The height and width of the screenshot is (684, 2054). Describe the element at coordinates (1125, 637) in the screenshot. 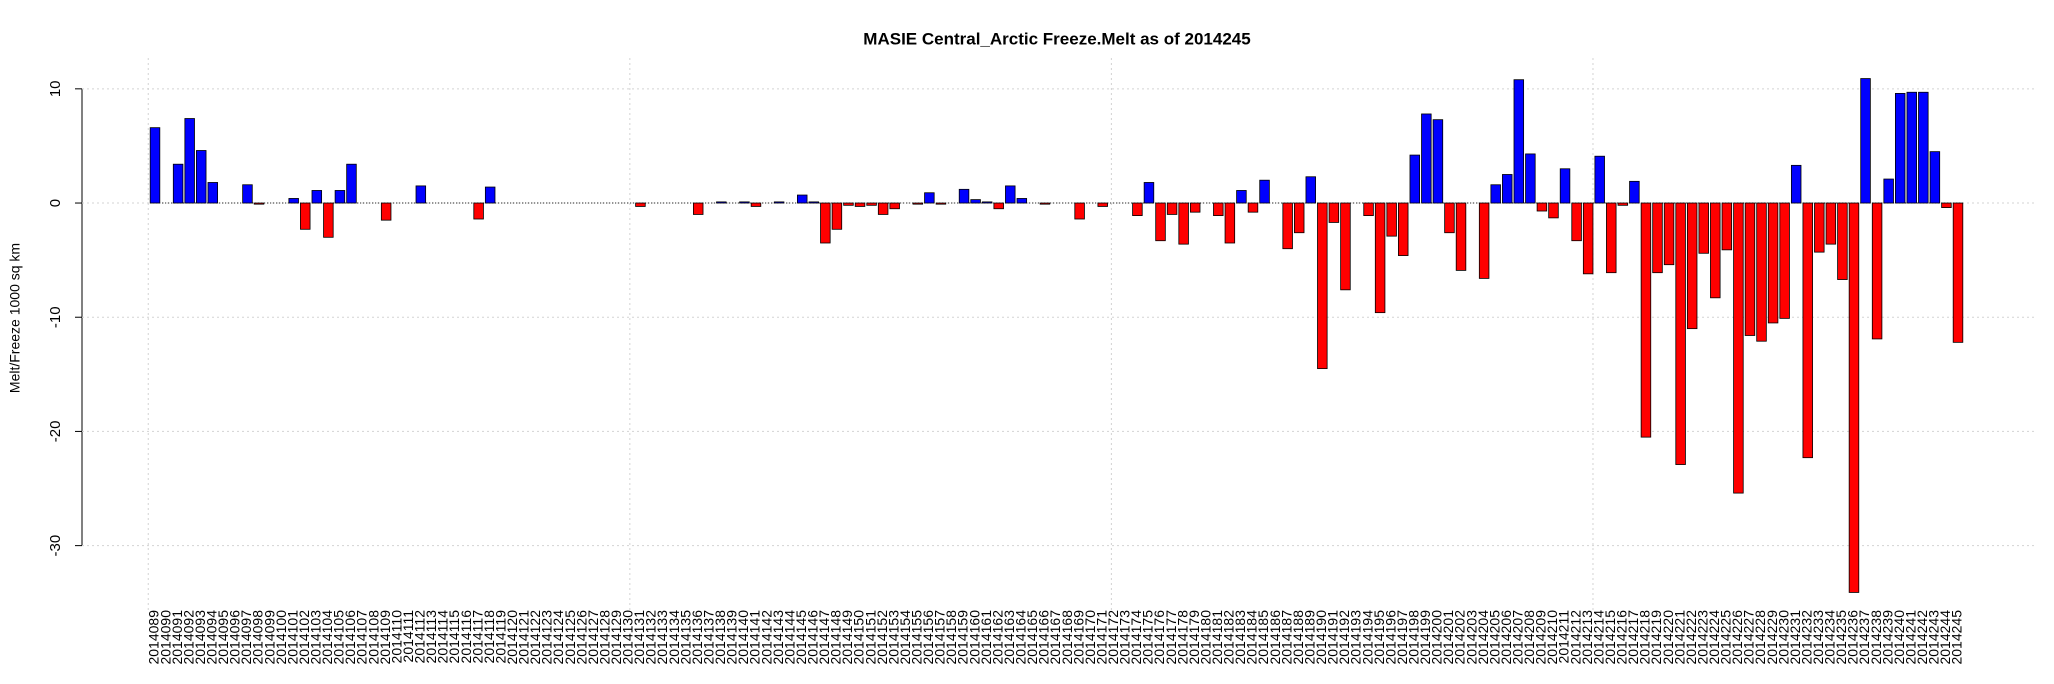

I see `x-tick-label: 2014173` at that location.